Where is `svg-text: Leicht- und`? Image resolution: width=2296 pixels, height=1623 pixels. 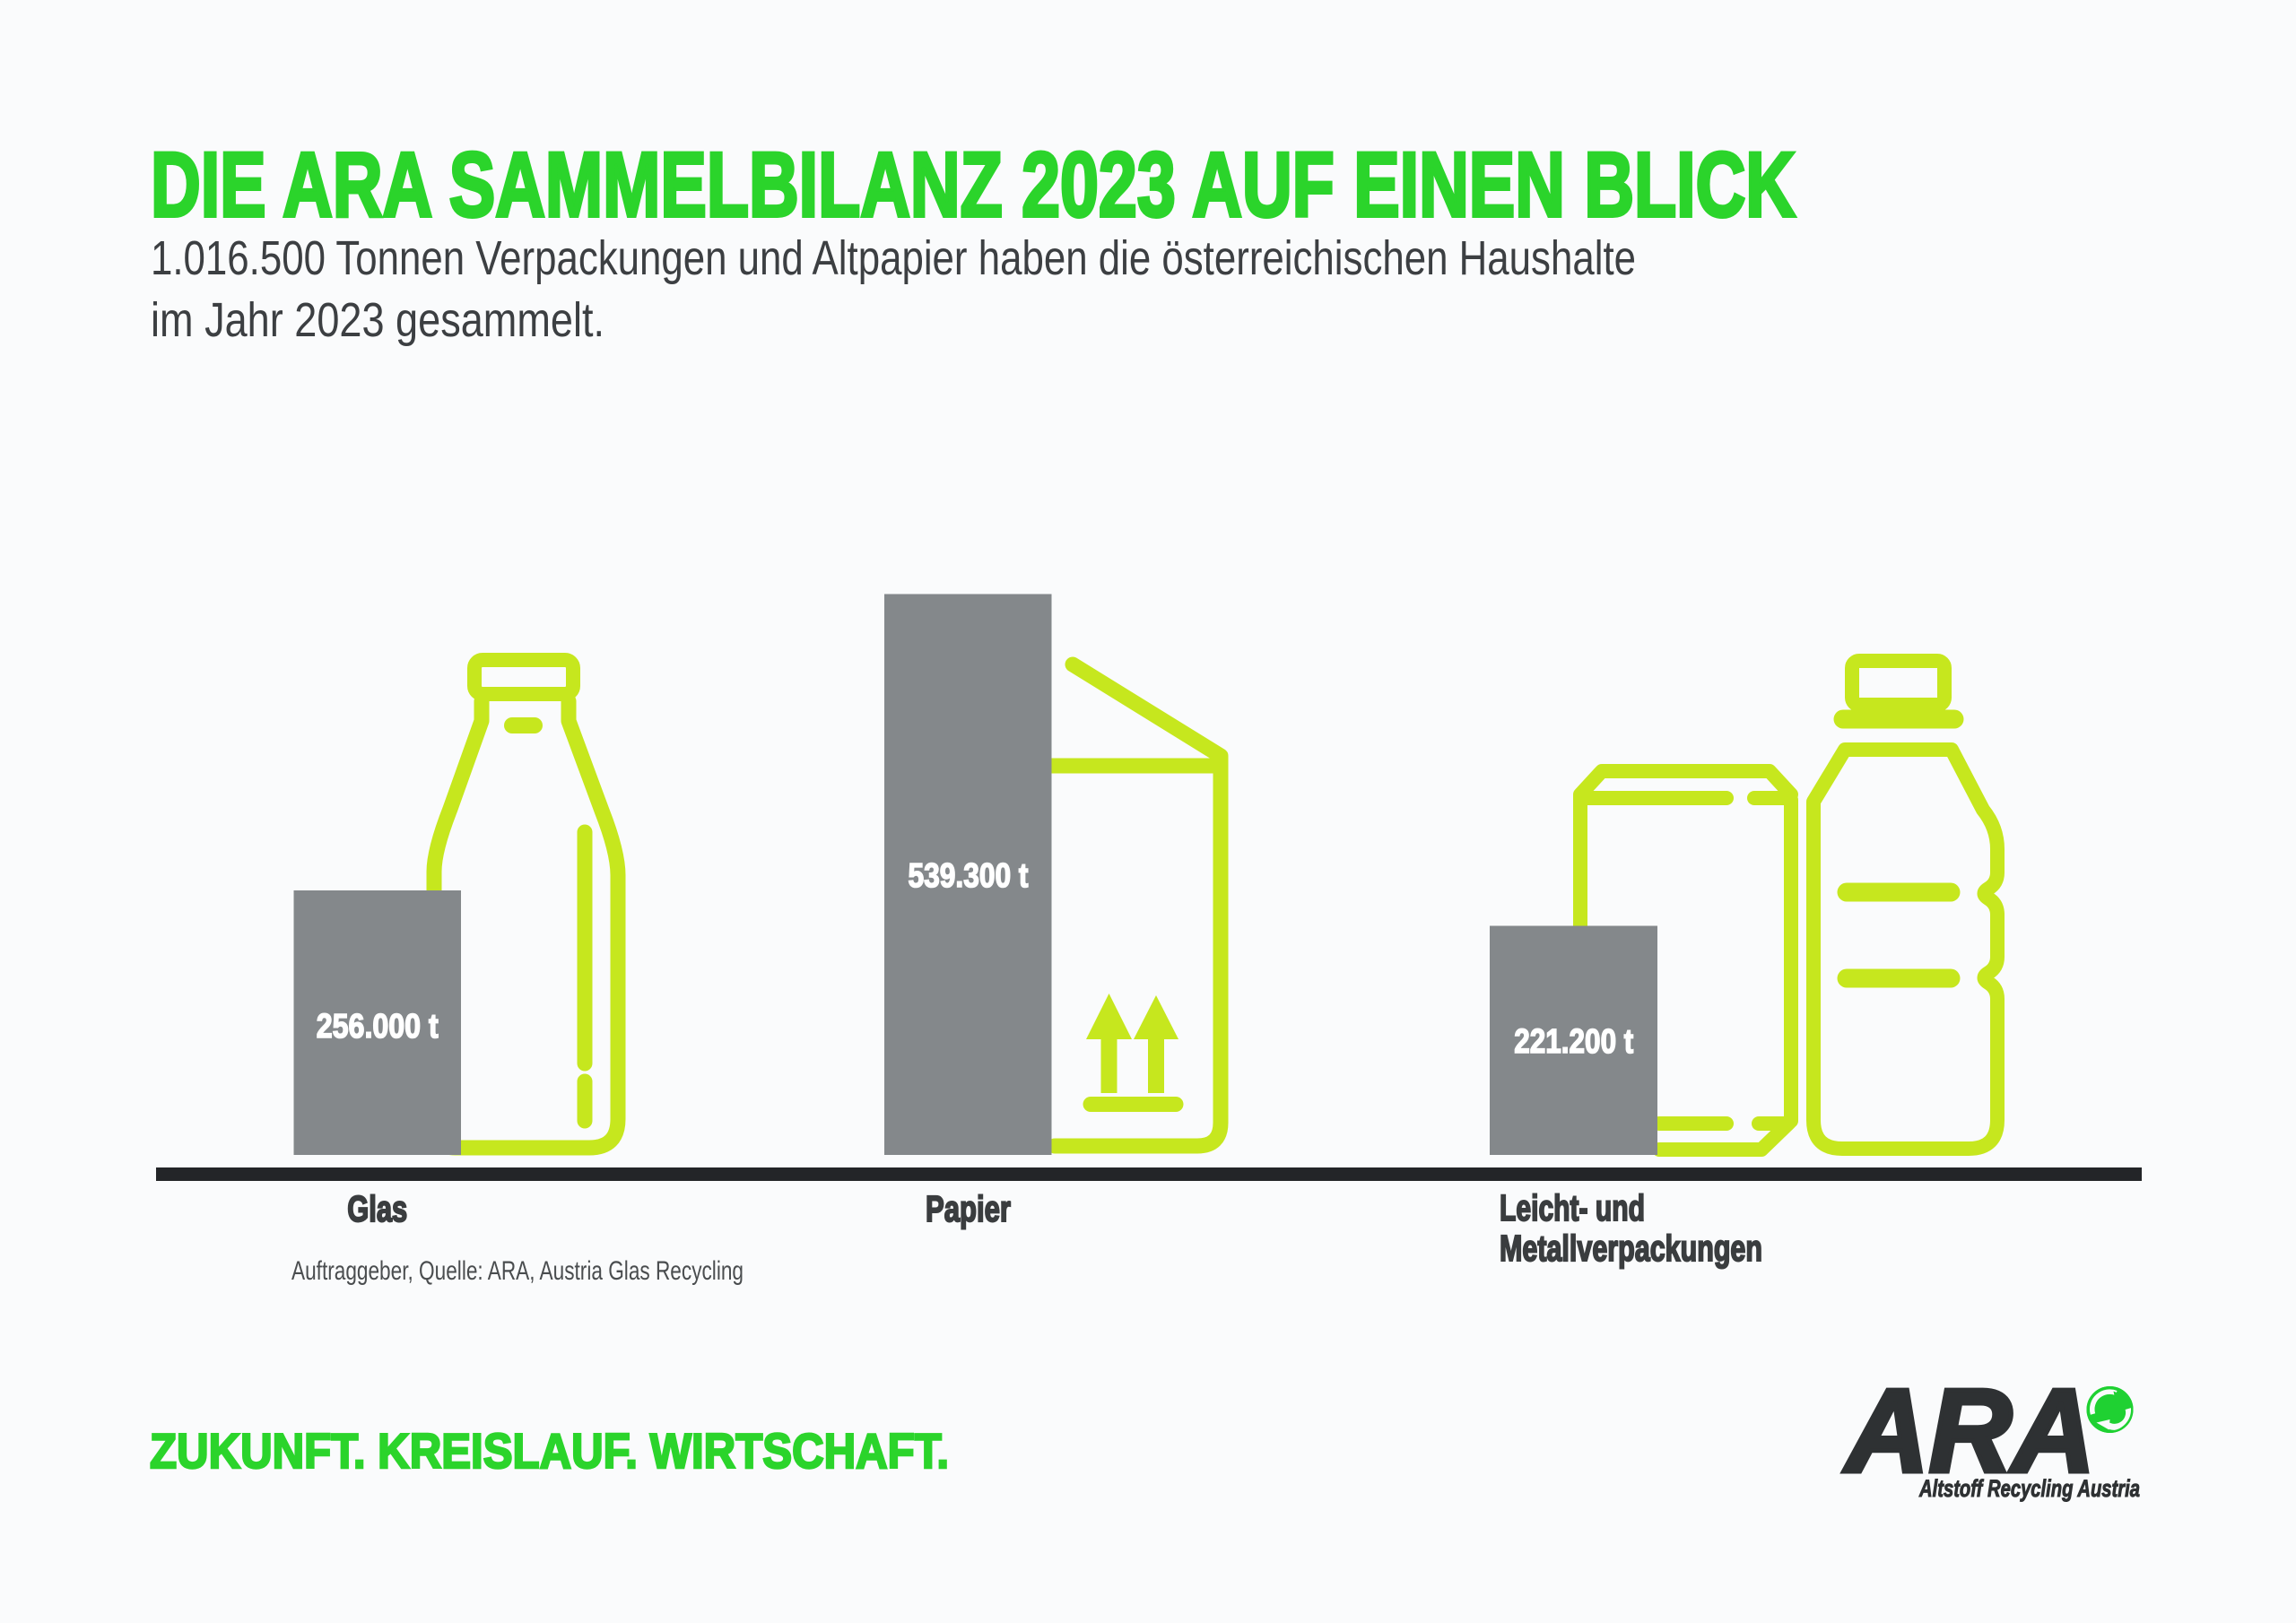
svg-text: Leicht- und is located at coordinates (1572, 1207).